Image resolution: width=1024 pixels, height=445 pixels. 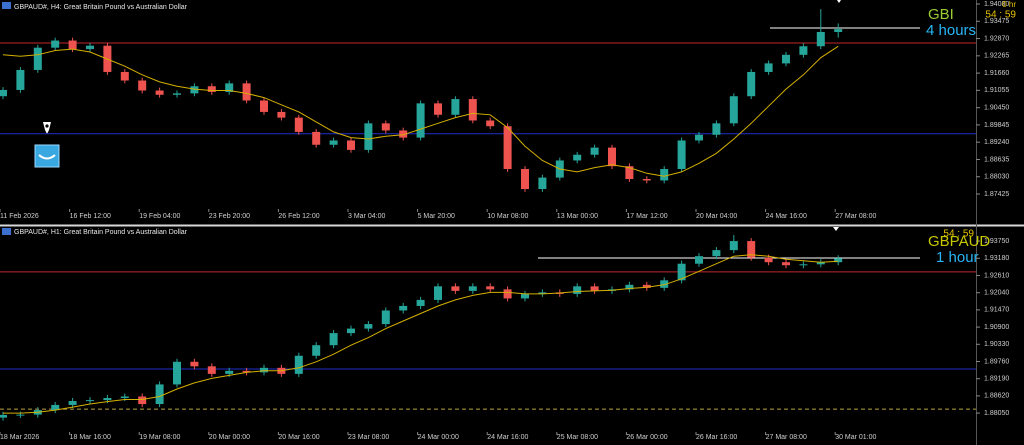 I want to click on pen-icon, so click(x=47, y=128).